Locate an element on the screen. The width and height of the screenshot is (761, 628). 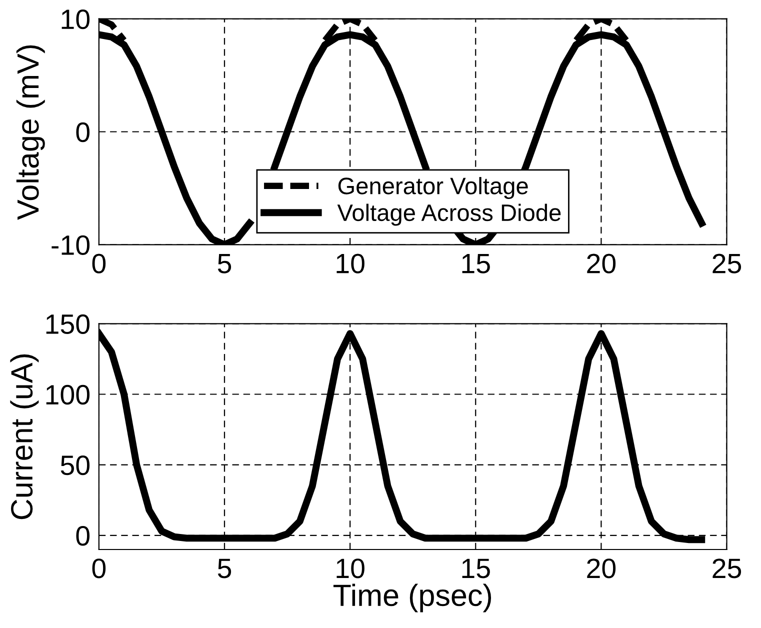
legend-label: Generator Voltage is located at coordinates (433, 188).